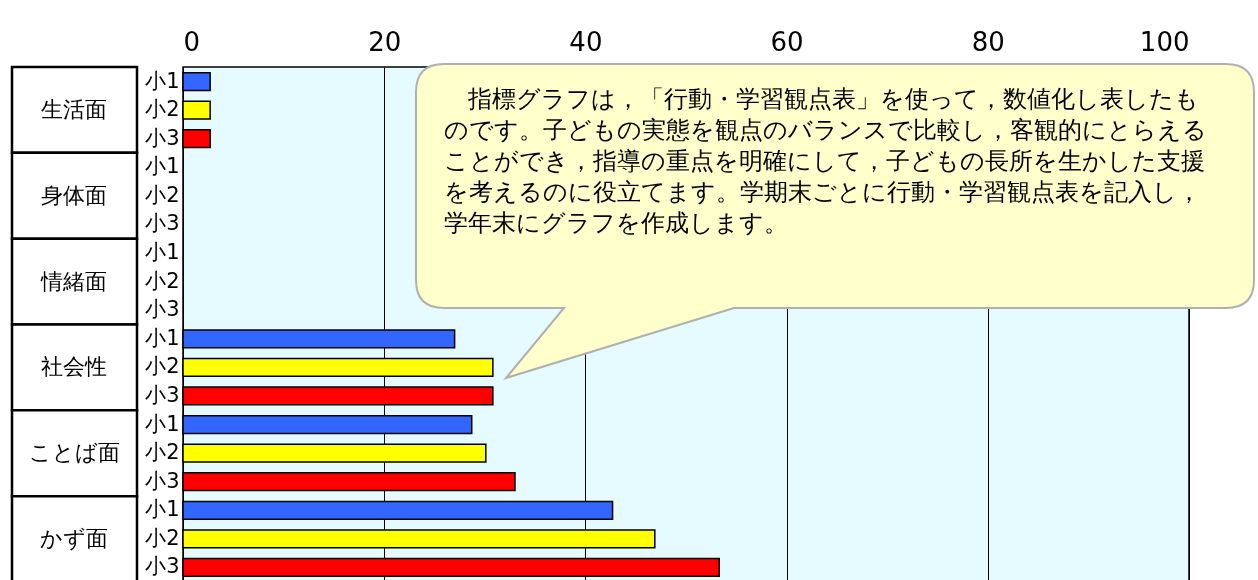 Image resolution: width=1258 pixels, height=580 pixels. What do you see at coordinates (73, 281) in the screenshot?
I see `text: 情緒面` at bounding box center [73, 281].